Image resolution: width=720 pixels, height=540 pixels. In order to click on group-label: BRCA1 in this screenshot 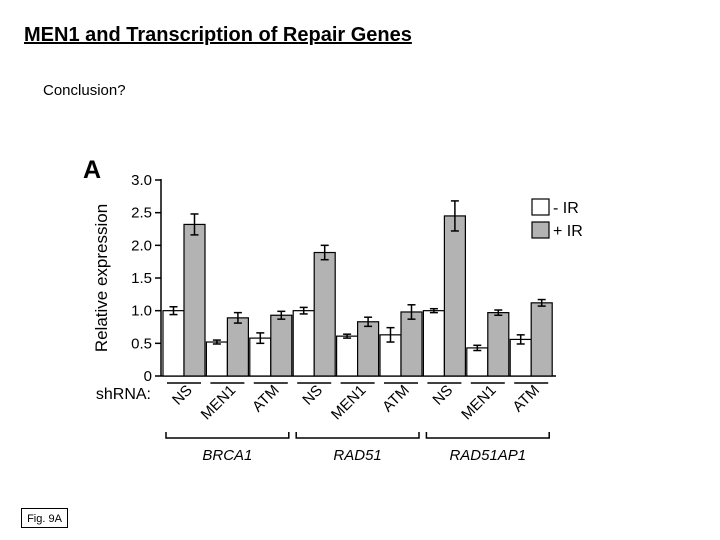, I will do `click(227, 455)`.